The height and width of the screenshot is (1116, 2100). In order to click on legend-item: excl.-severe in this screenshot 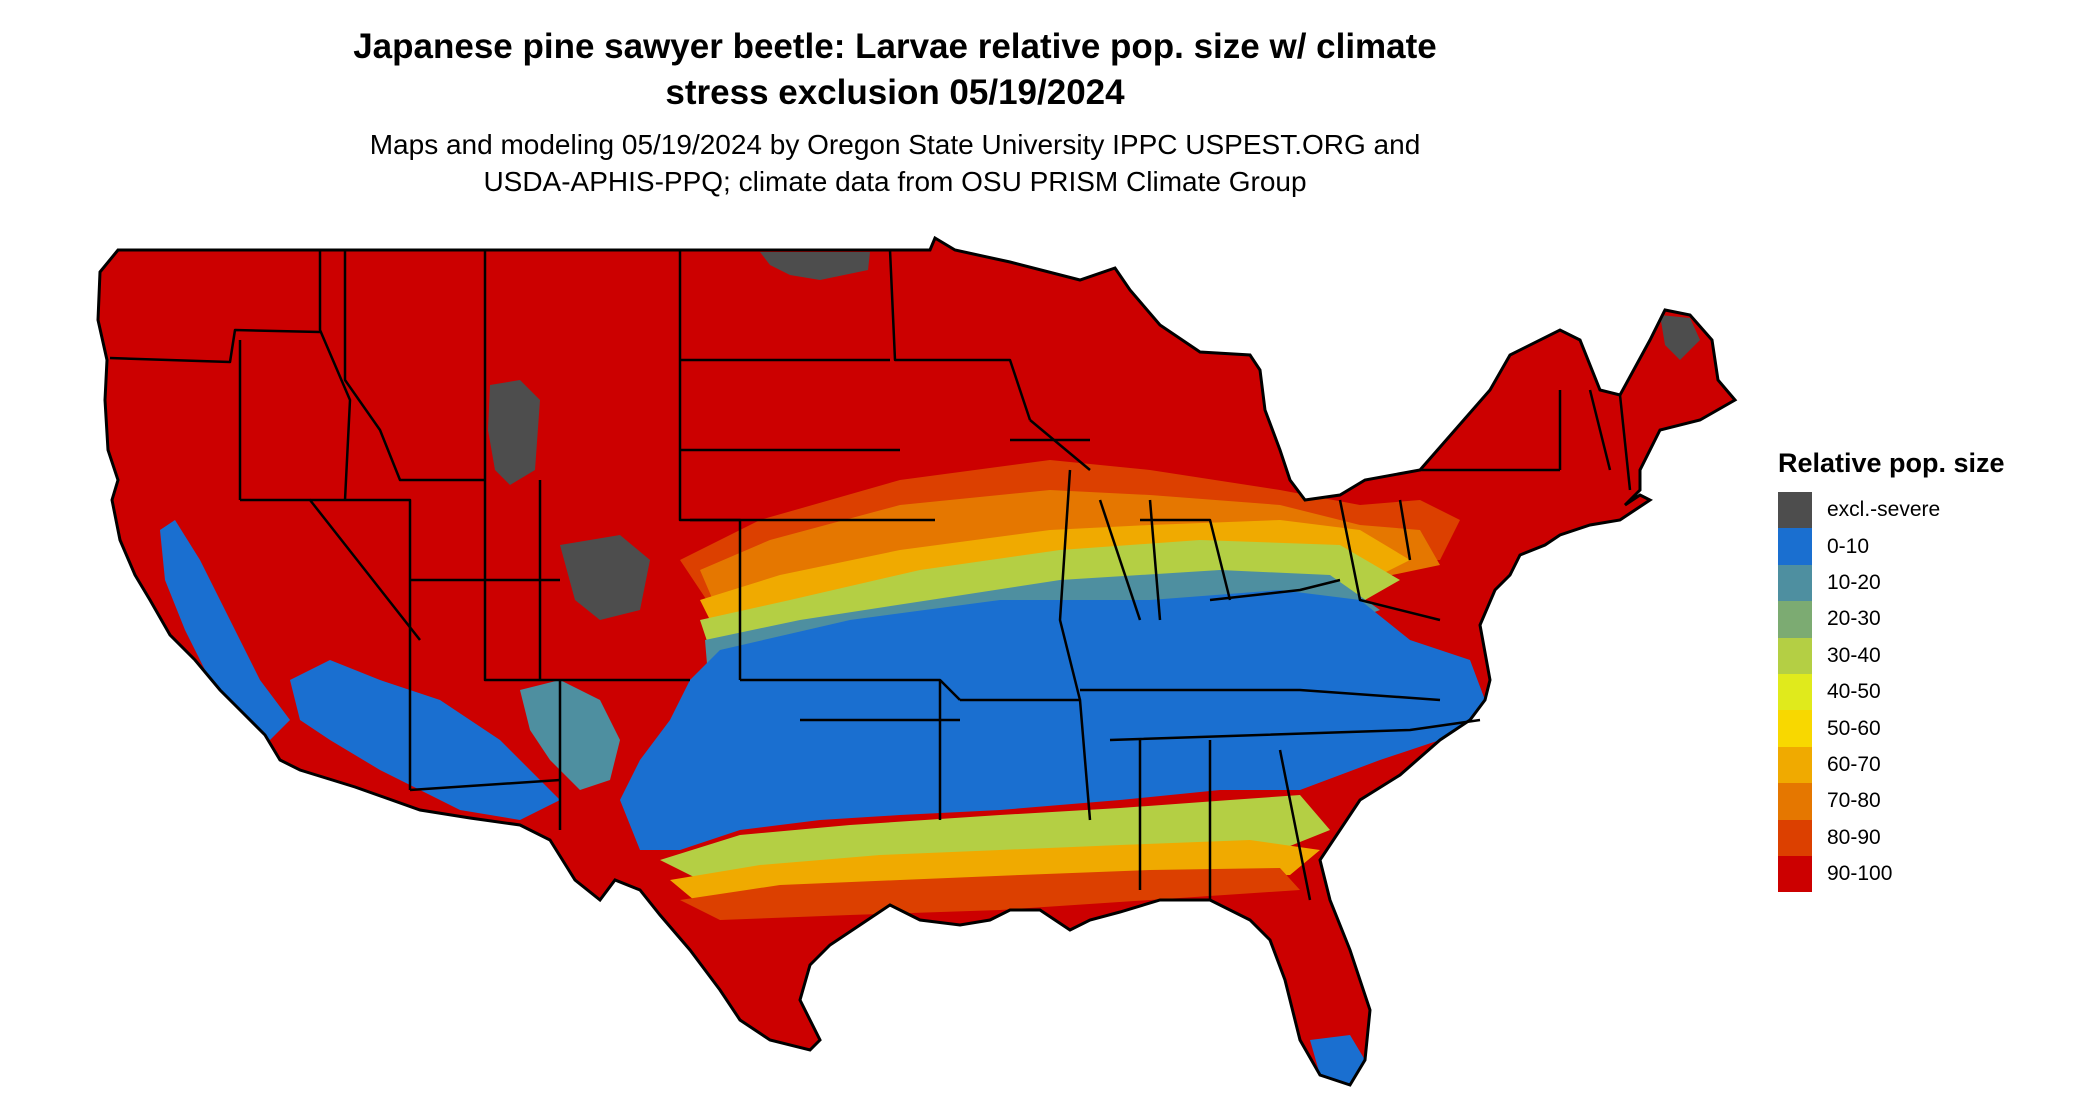, I will do `click(1891, 510)`.